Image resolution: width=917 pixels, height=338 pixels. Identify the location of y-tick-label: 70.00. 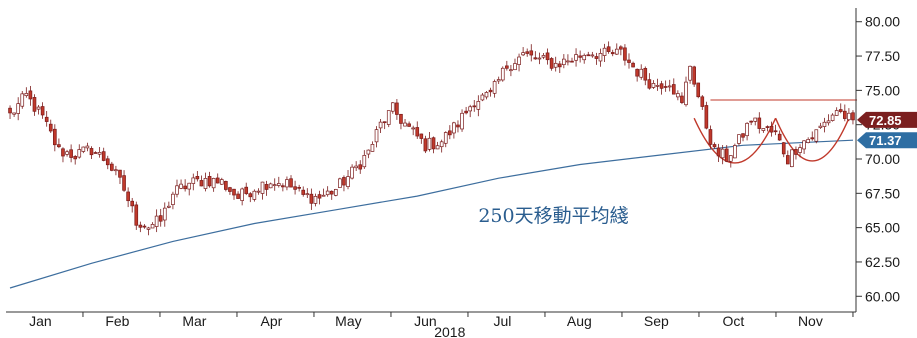
(882, 159).